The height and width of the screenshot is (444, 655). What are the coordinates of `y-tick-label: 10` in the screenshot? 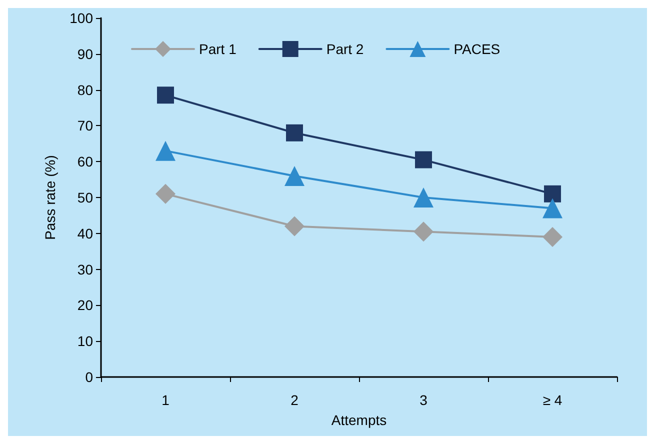 It's located at (85, 341).